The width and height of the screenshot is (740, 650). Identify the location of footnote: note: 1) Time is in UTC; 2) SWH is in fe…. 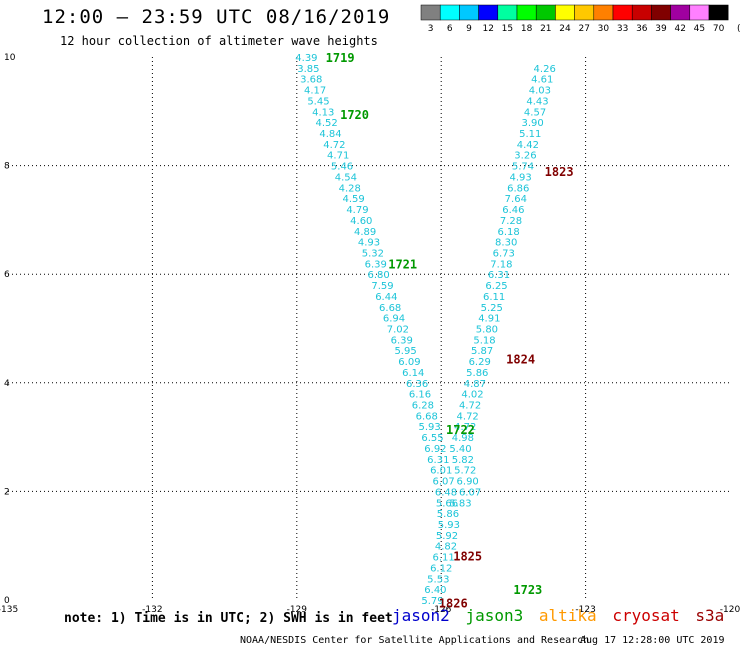
(228, 618).